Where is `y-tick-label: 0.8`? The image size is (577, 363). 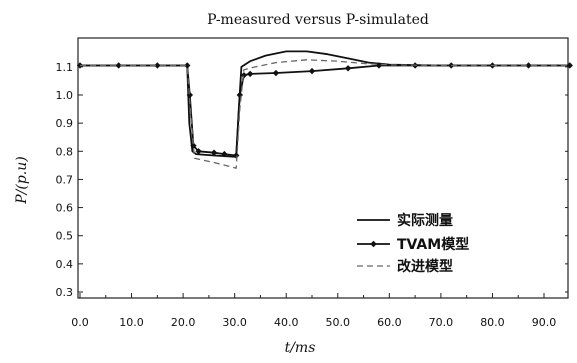 y-tick-label: 0.8 is located at coordinates (65, 151).